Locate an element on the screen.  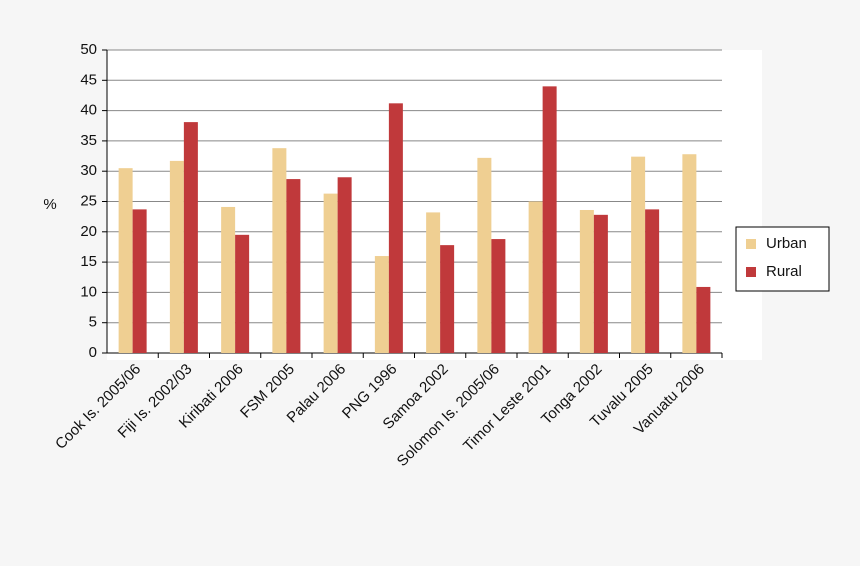
legend-label: Rural is located at coordinates (784, 271).